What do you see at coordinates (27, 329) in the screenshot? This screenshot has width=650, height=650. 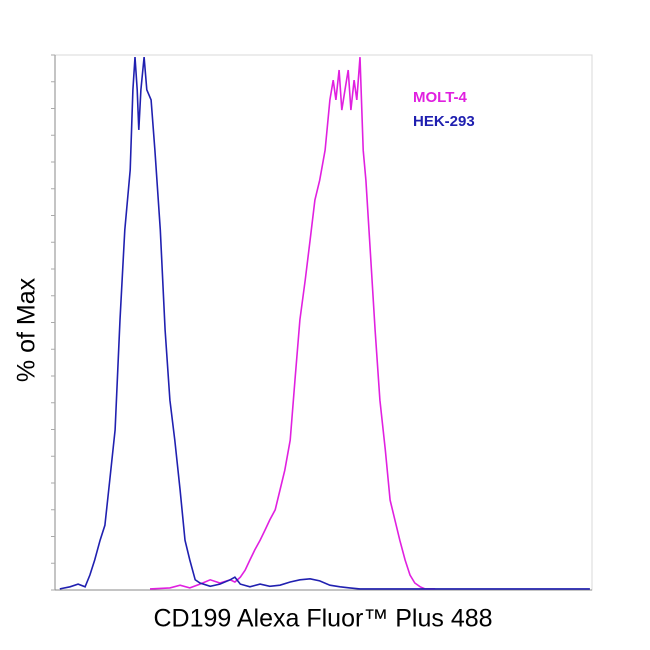 I see `y-axis-title: % of Max` at bounding box center [27, 329].